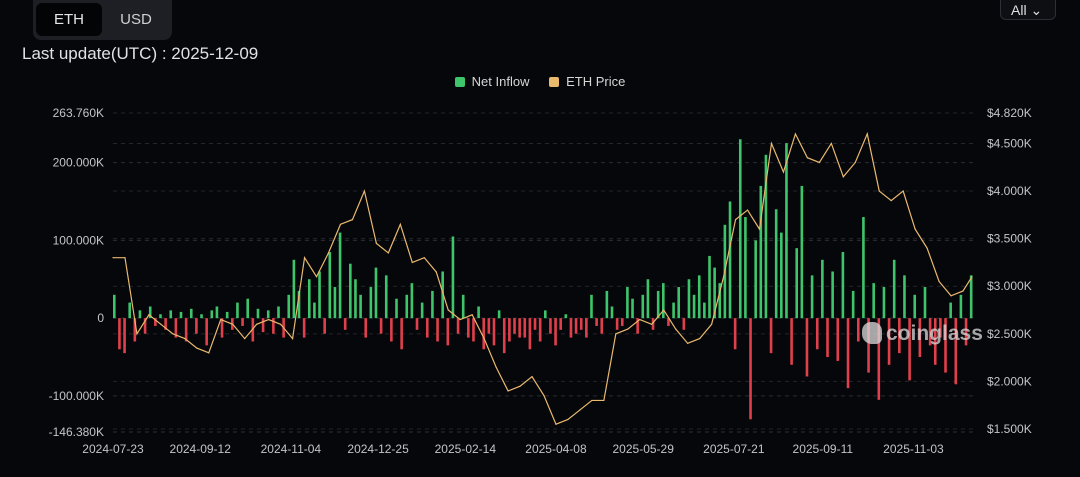 This screenshot has height=477, width=1080. Describe the element at coordinates (100, 318) in the screenshot. I see `left-tick-label: 0` at that location.